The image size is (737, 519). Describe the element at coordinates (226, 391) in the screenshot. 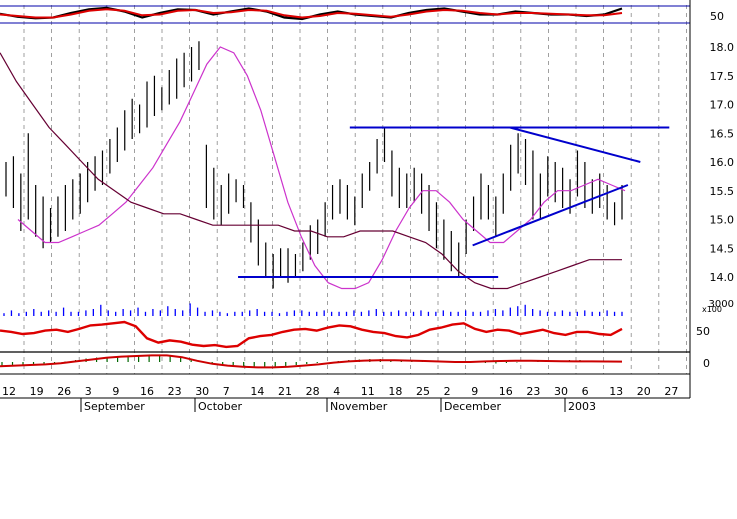

I see `x-tick-label: 7` at that location.